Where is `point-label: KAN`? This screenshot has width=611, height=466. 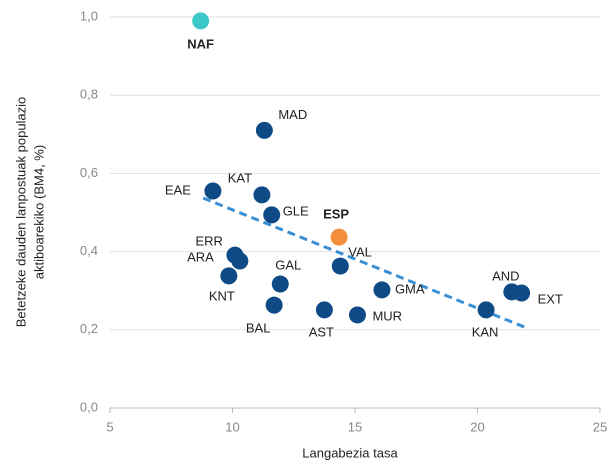 point-label: KAN is located at coordinates (485, 331).